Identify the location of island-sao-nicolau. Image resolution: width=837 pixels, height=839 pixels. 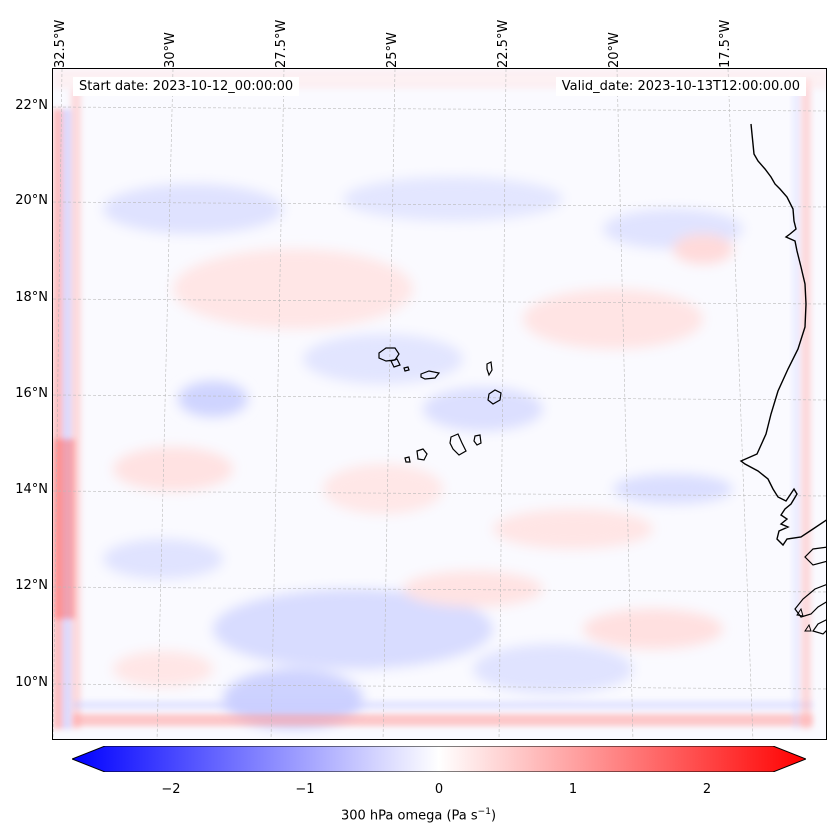
(430, 375).